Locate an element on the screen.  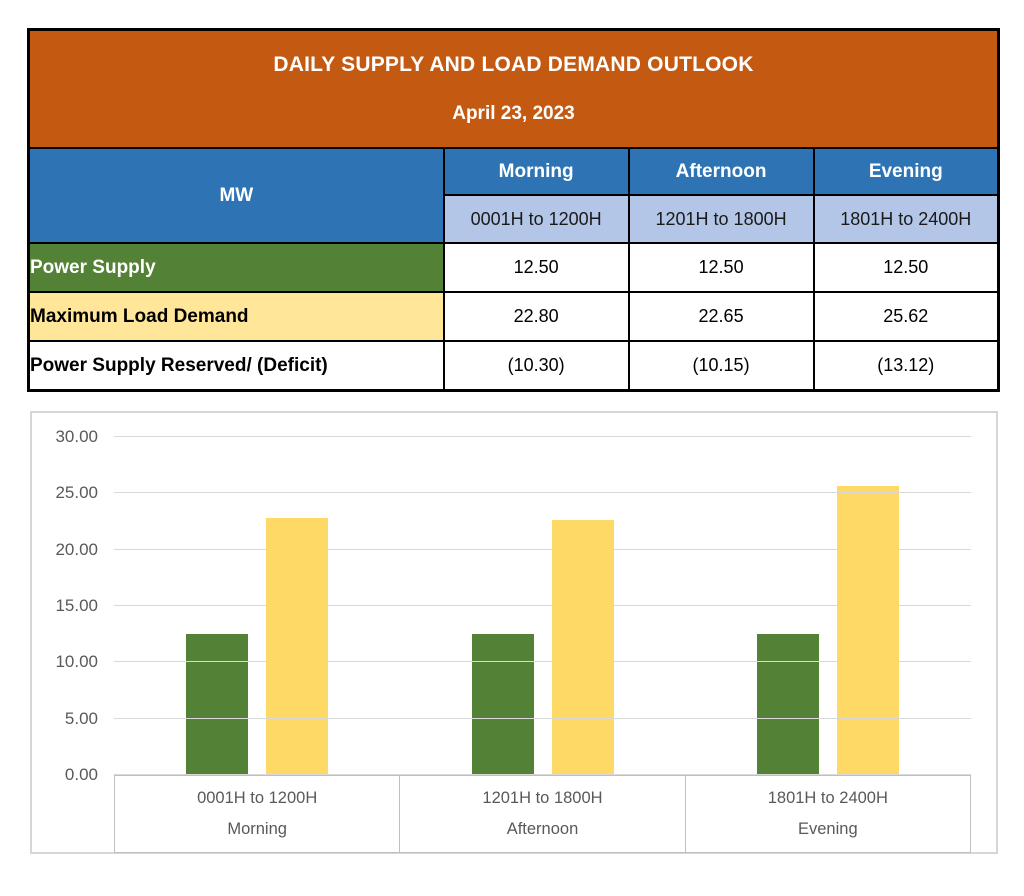
y-tick-label: 15.00 is located at coordinates (76, 605).